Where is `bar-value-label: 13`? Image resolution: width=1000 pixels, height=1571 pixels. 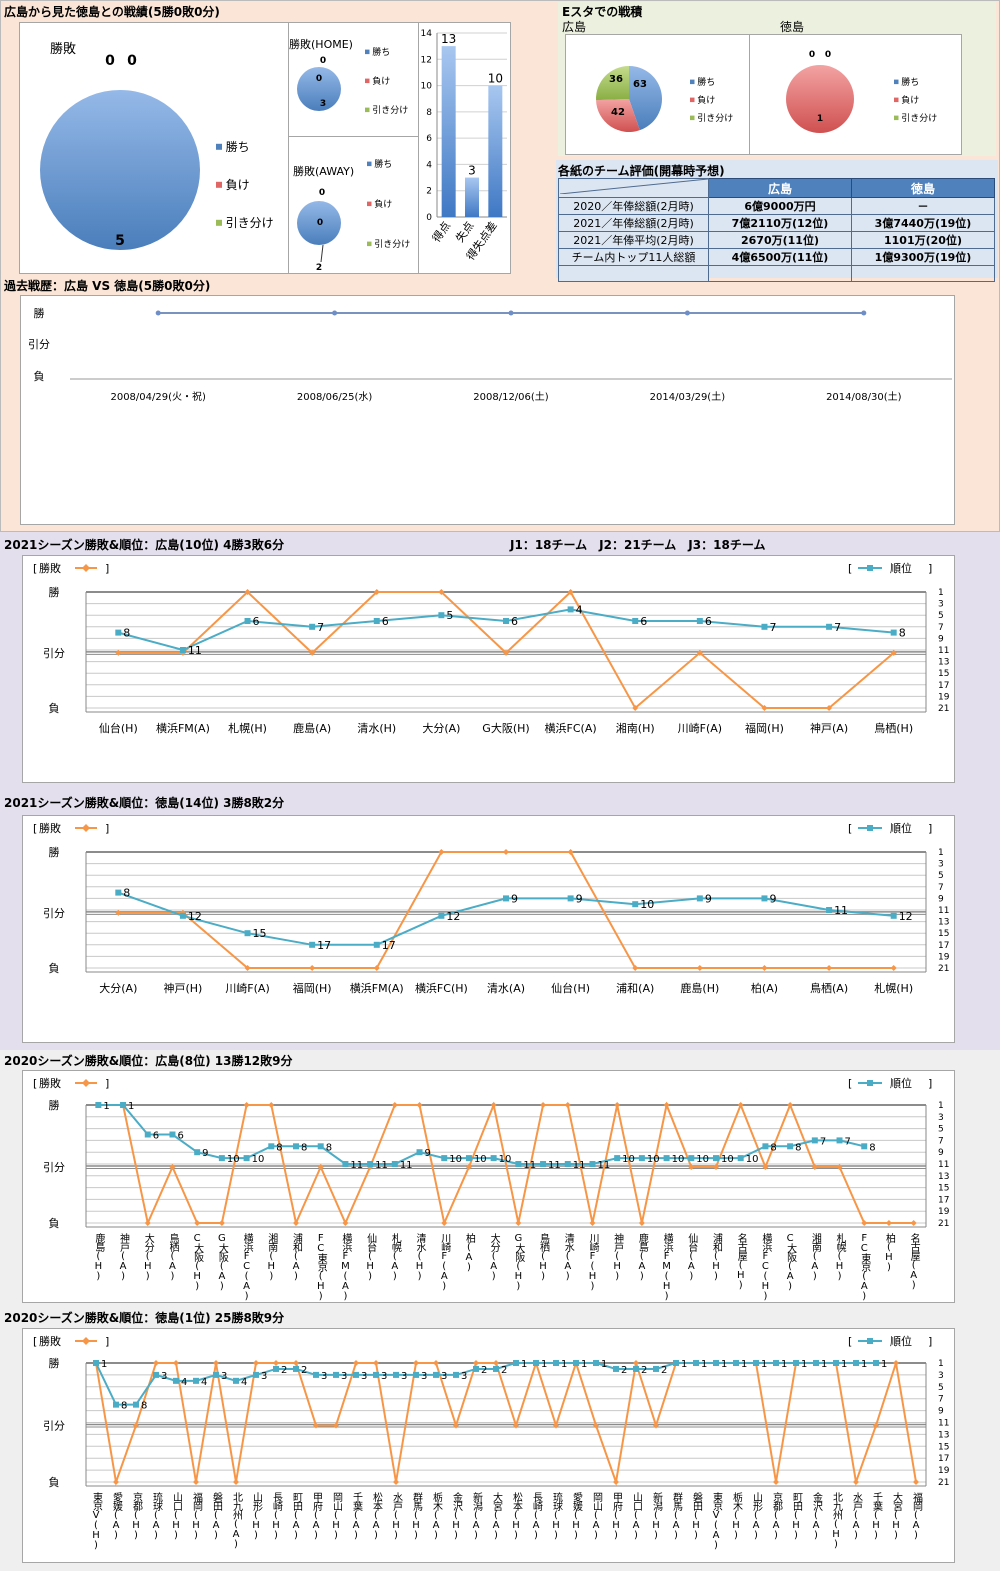 bar-value-label: 13 is located at coordinates (448, 39).